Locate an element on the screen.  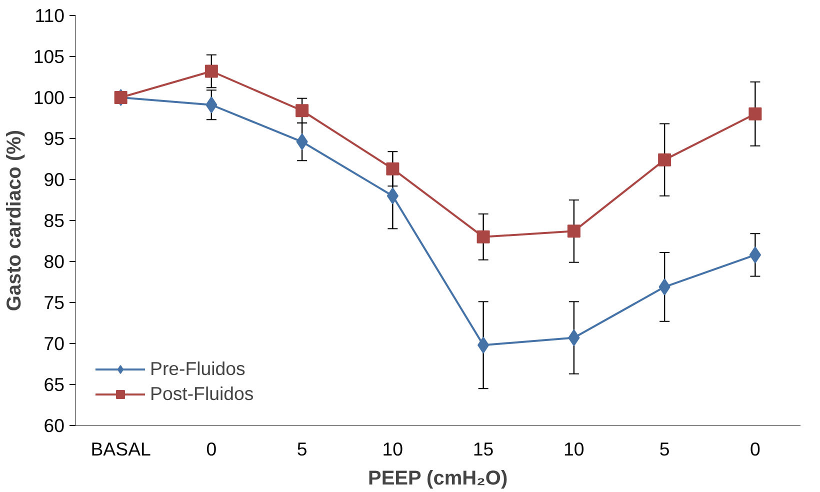
legend-label: Post-Fluidos is located at coordinates (202, 394).